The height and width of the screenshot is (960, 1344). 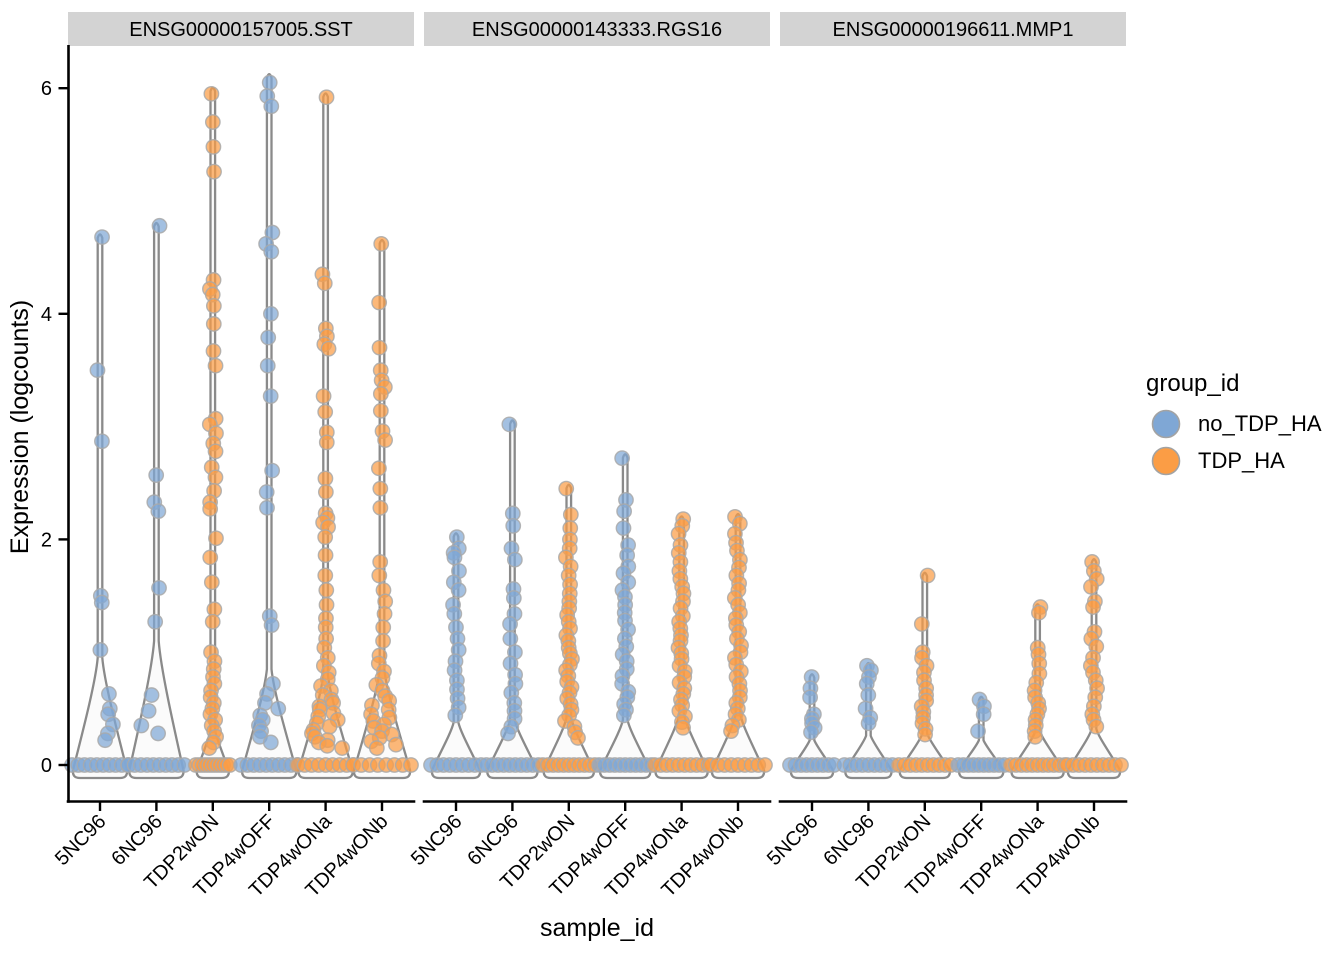 What do you see at coordinates (46, 315) in the screenshot?
I see `y-tick-label: 4` at bounding box center [46, 315].